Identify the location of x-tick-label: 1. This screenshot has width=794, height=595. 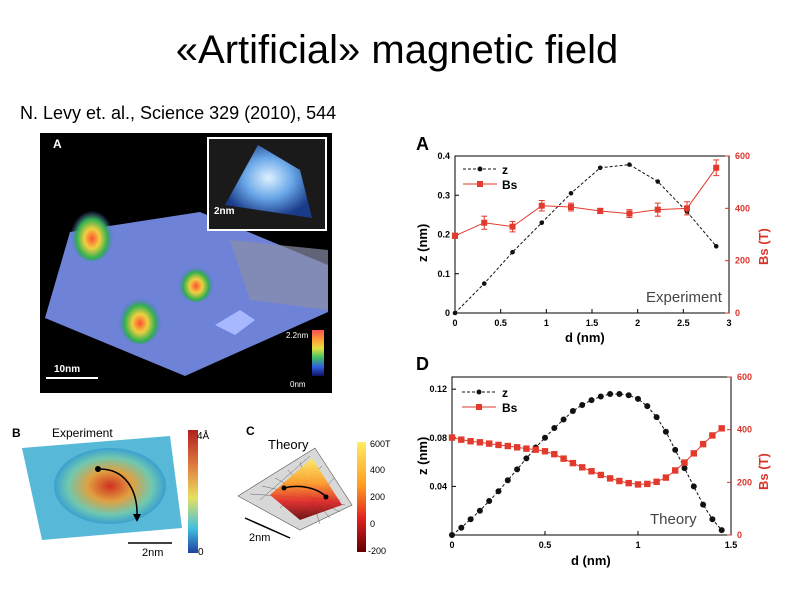
(637, 545).